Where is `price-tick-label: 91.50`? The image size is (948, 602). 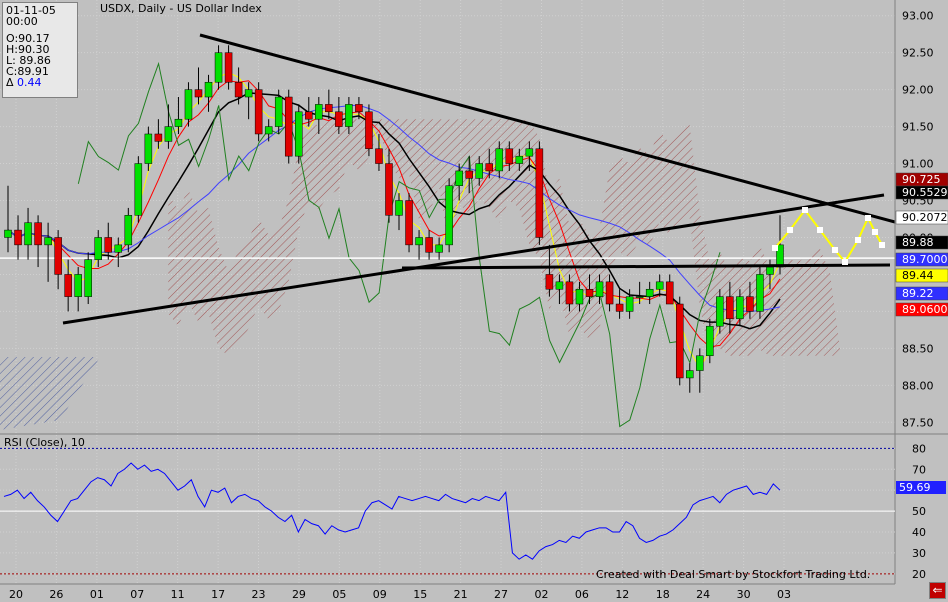
price-tick-label: 91.50 is located at coordinates (918, 127).